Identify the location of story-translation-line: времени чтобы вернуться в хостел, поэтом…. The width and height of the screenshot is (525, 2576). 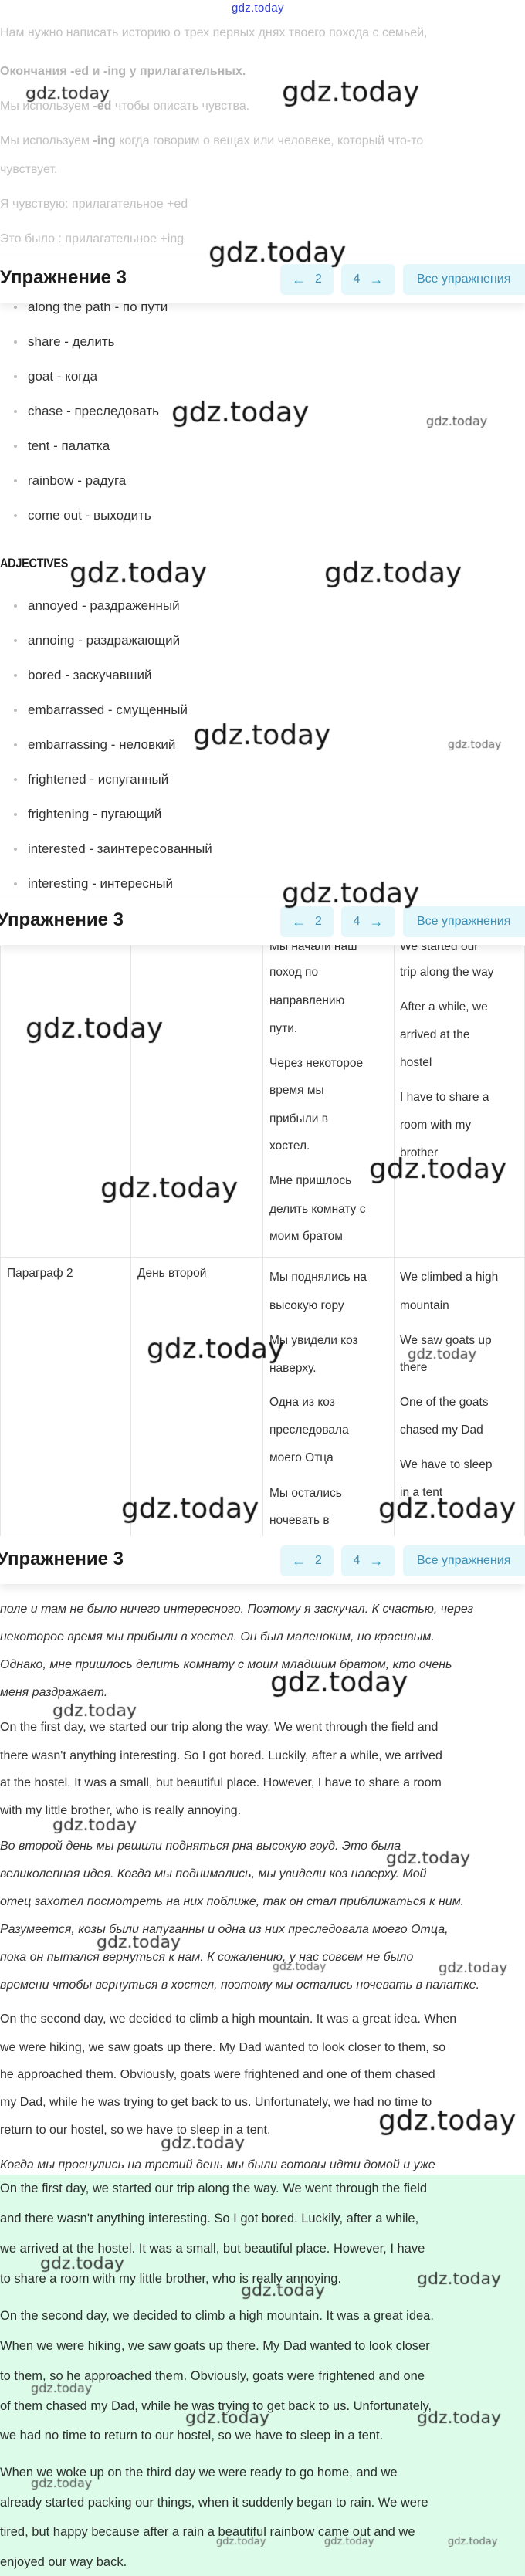
(240, 1985).